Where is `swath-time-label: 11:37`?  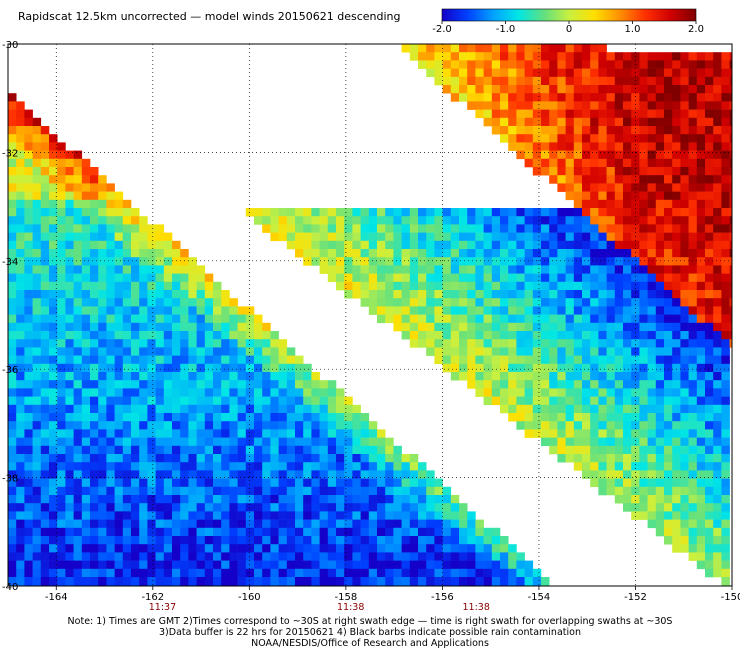 swath-time-label: 11:37 is located at coordinates (162, 606).